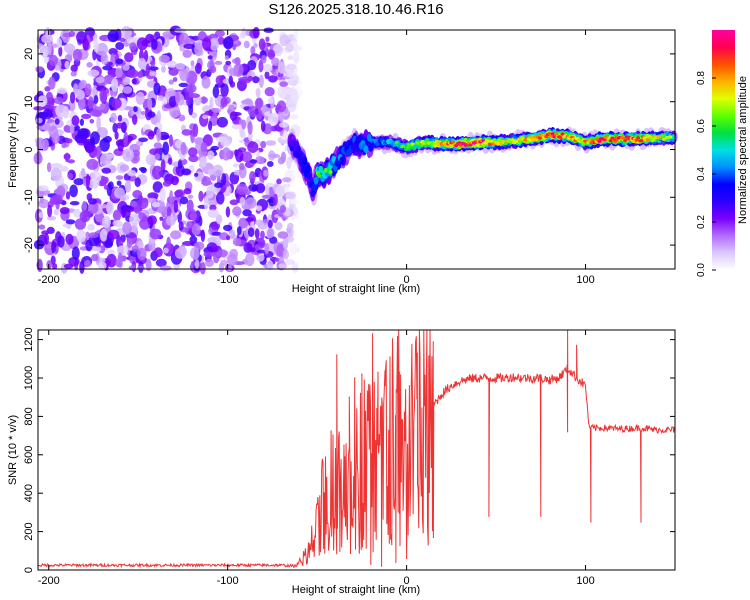 The image size is (750, 600). I want to click on y-tick-label: 20, so click(29, 54).